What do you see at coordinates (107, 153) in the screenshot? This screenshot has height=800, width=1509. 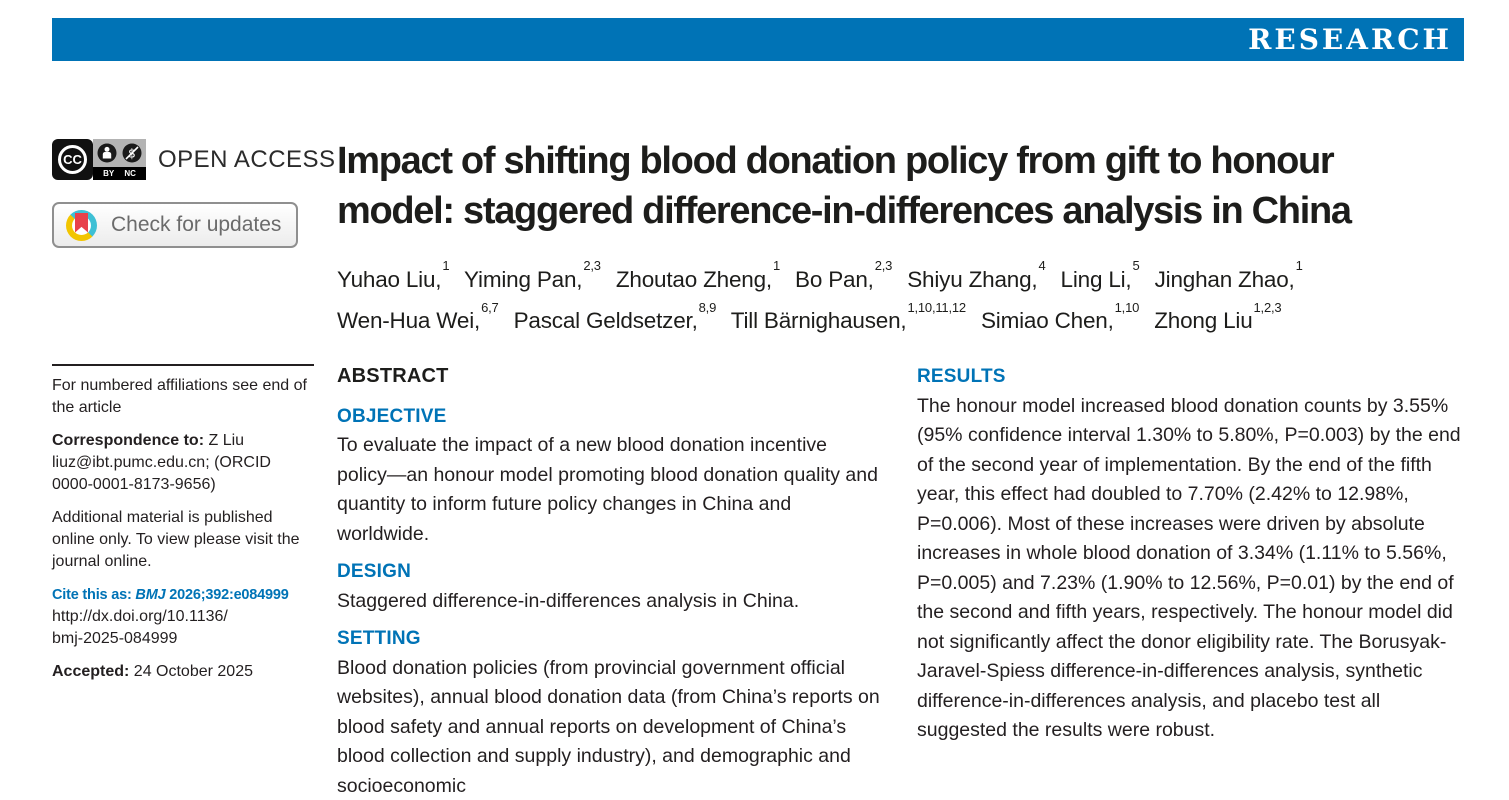 I see `cc-by-person-icon` at bounding box center [107, 153].